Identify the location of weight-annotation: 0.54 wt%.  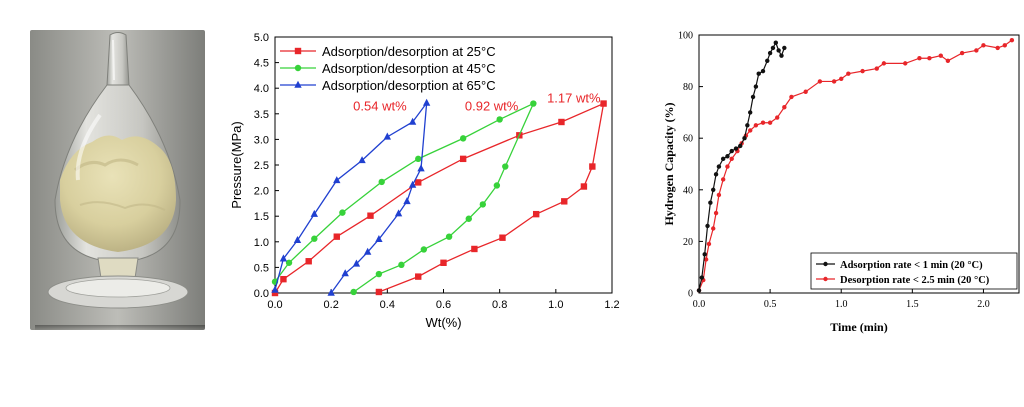
(380, 106).